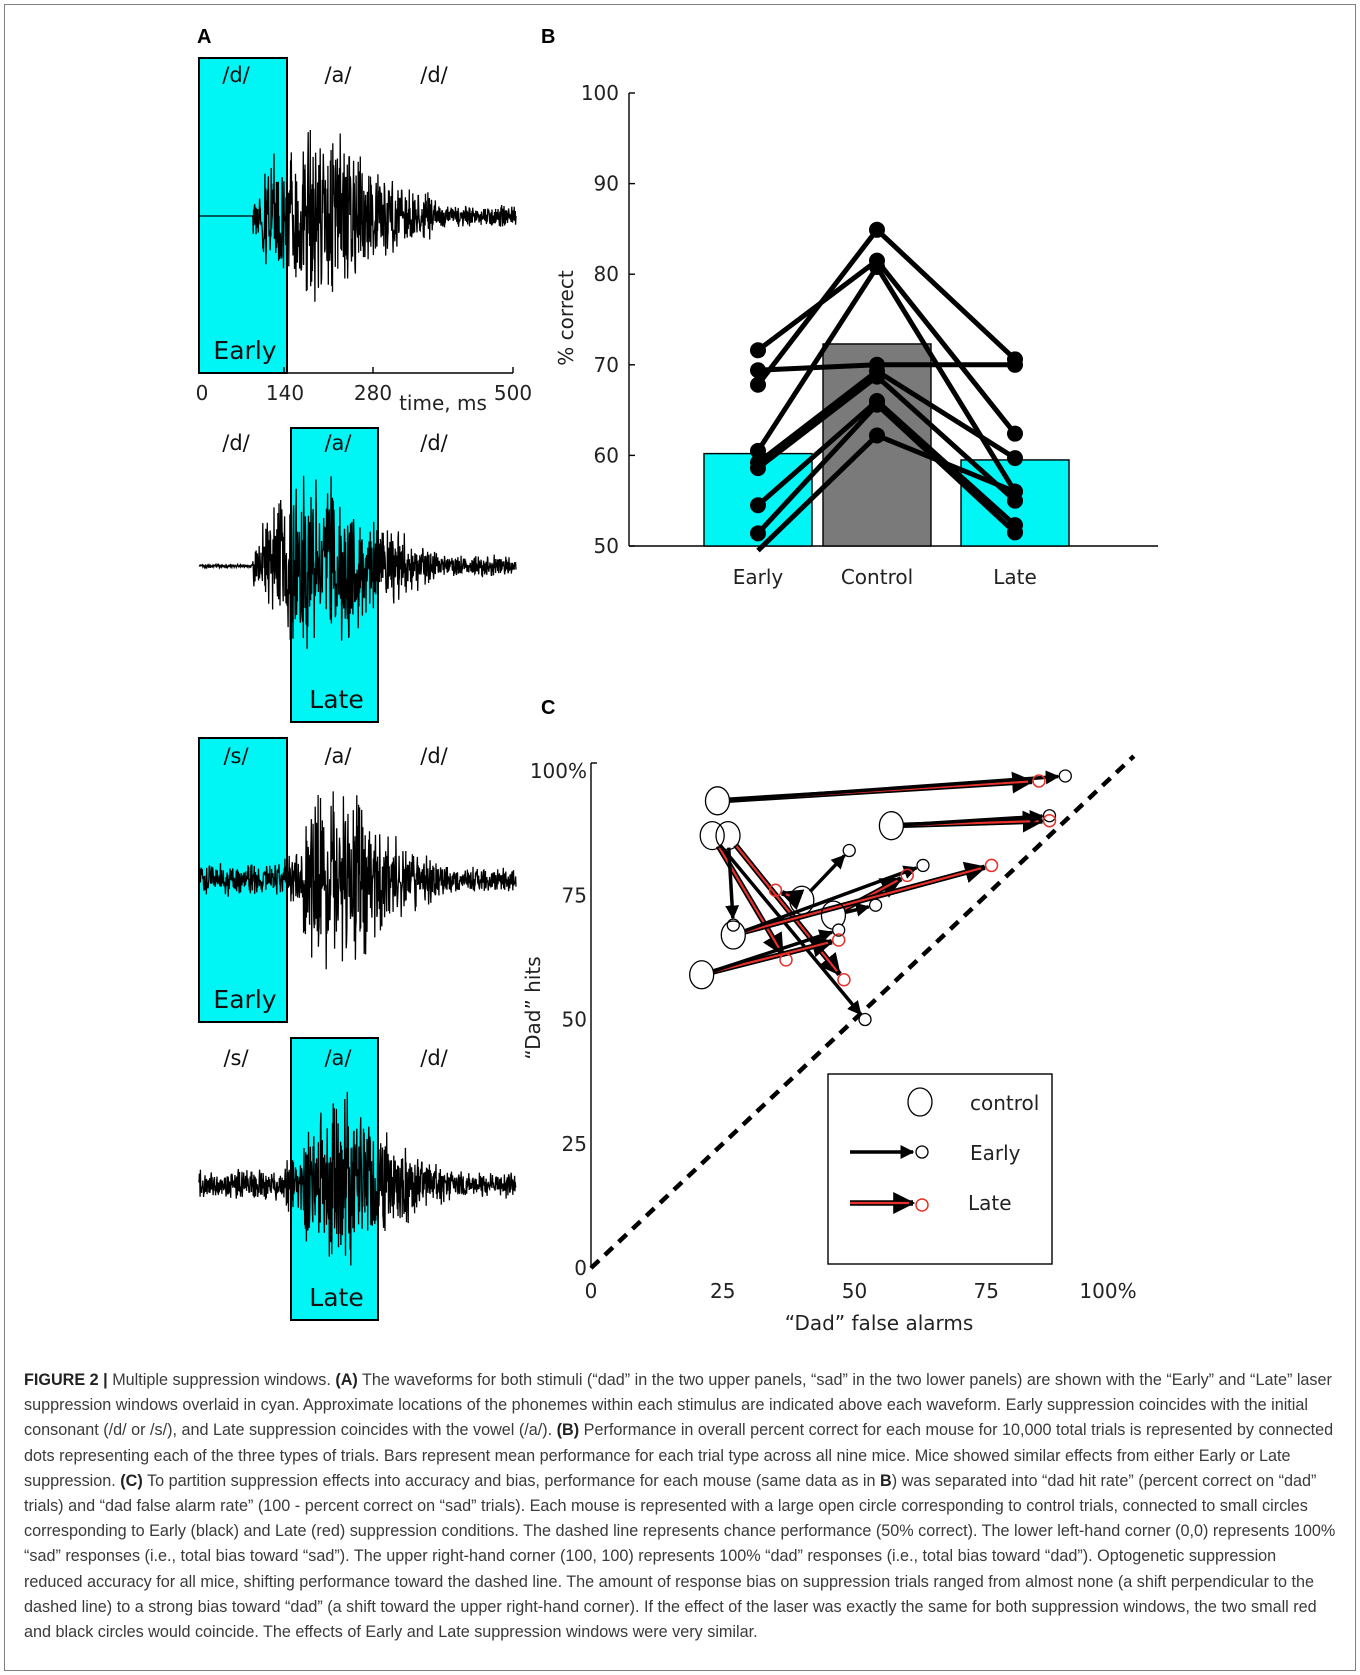 The height and width of the screenshot is (1675, 1360). I want to click on panel-c-label: C, so click(548, 708).